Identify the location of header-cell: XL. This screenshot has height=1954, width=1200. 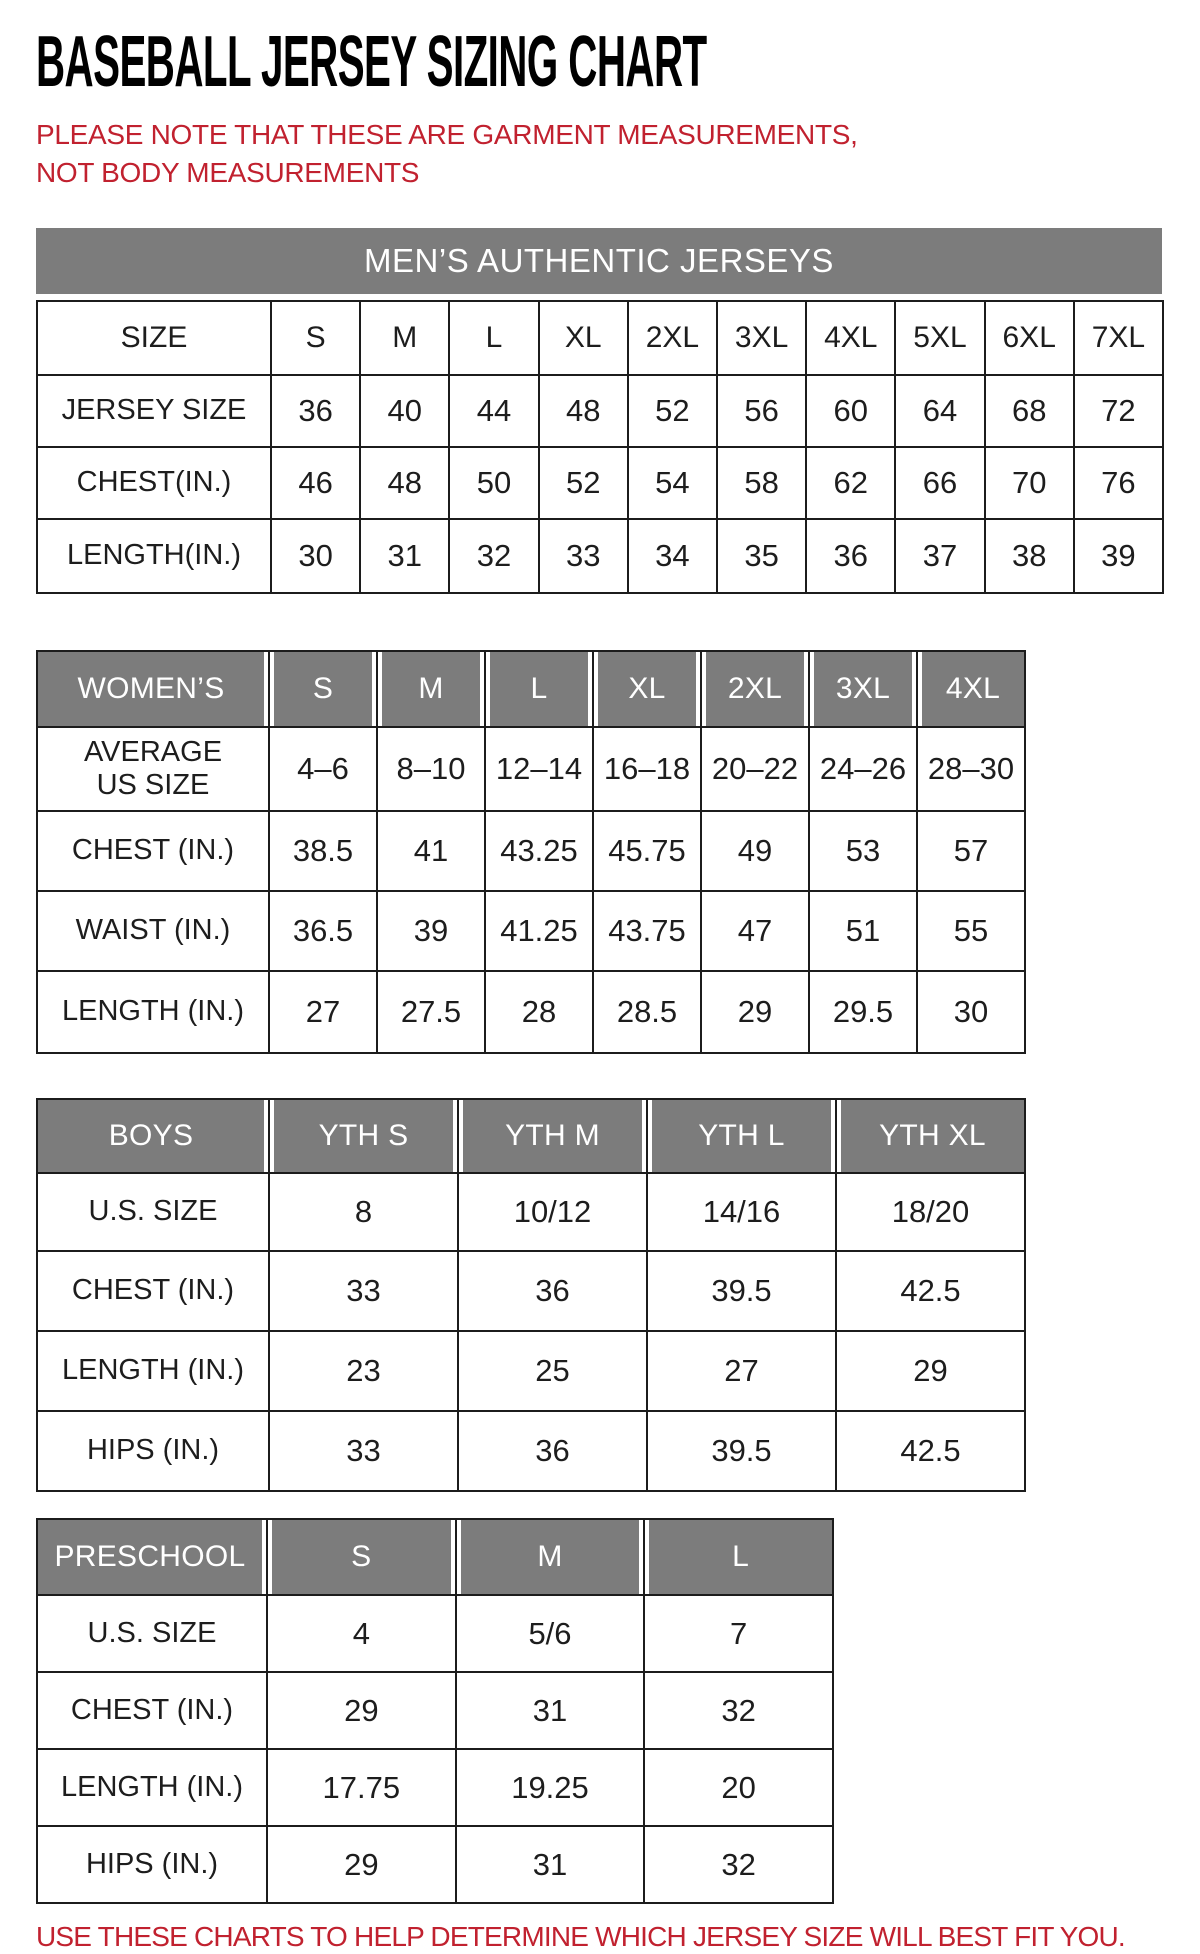
(648, 690).